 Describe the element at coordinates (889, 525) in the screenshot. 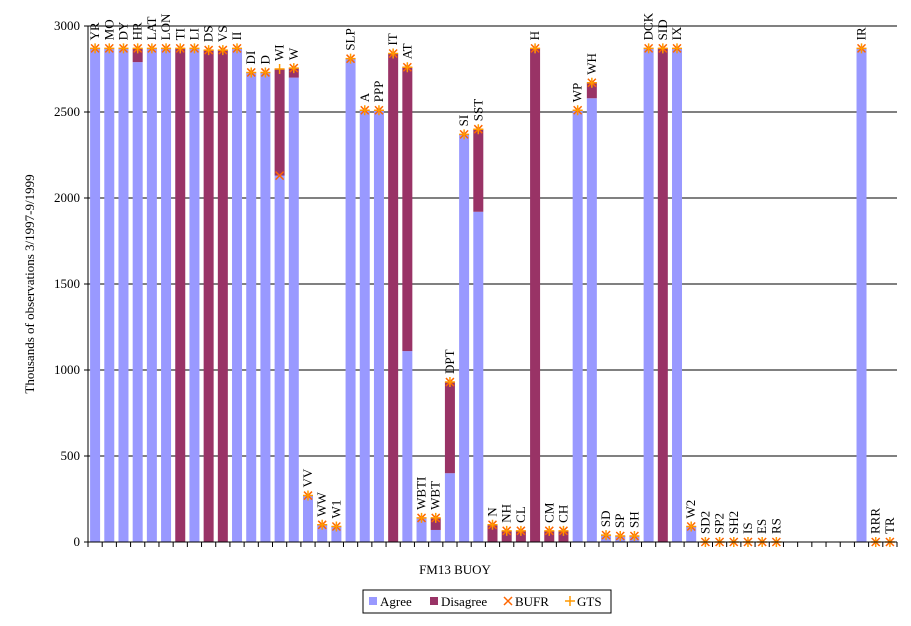

I see `category-label: TR` at that location.